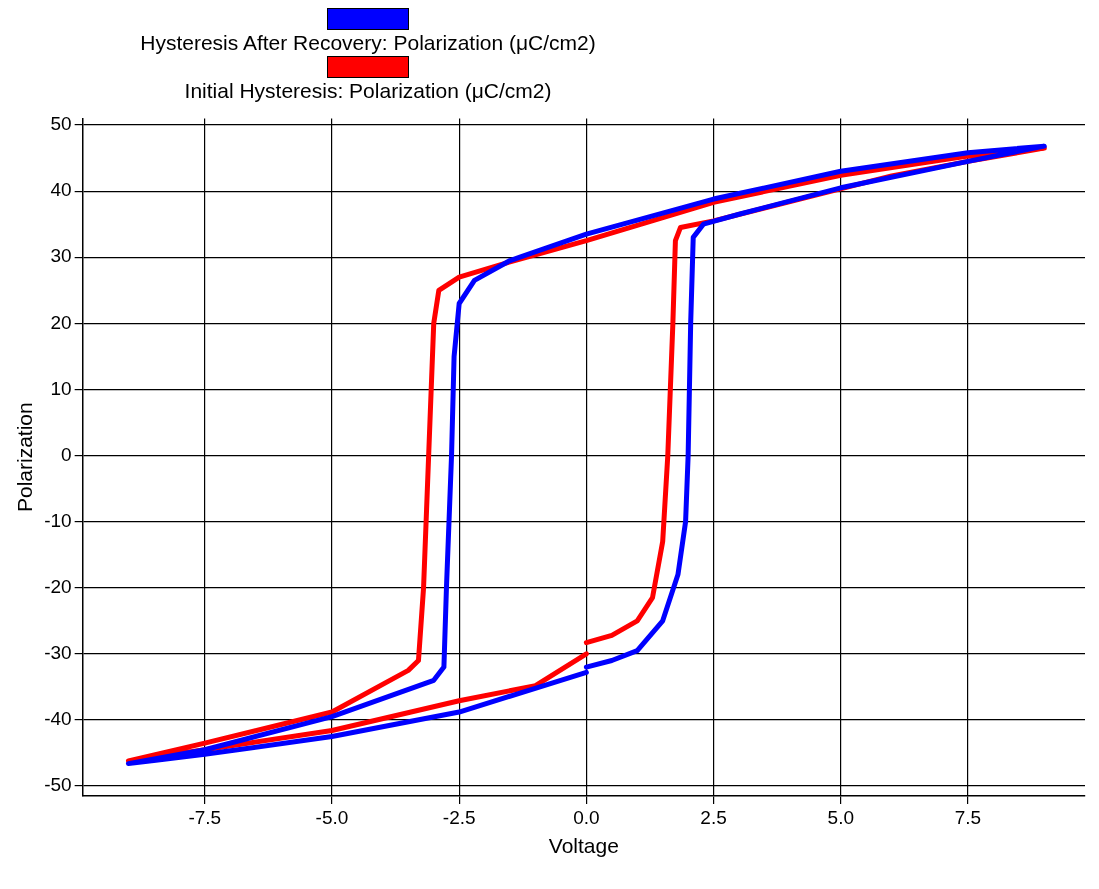 This screenshot has width=1099, height=889. I want to click on y-tick-label: -10, so click(58, 520).